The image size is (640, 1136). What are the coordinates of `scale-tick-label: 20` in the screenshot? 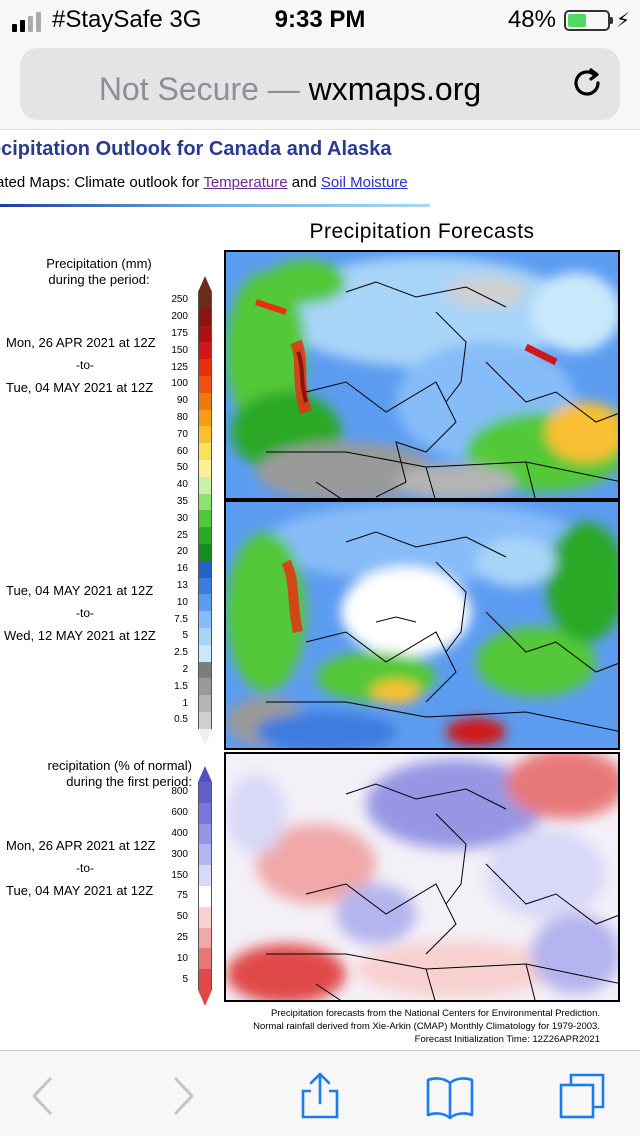 It's located at (182, 552).